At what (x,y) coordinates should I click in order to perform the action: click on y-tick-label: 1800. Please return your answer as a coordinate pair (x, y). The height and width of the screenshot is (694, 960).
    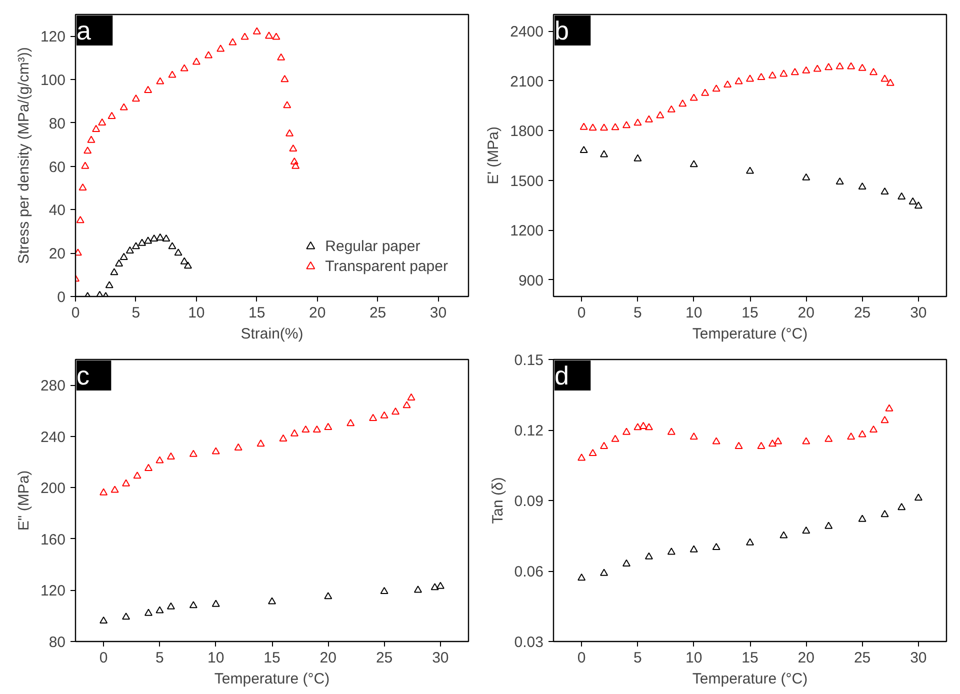
    Looking at the image, I should click on (527, 131).